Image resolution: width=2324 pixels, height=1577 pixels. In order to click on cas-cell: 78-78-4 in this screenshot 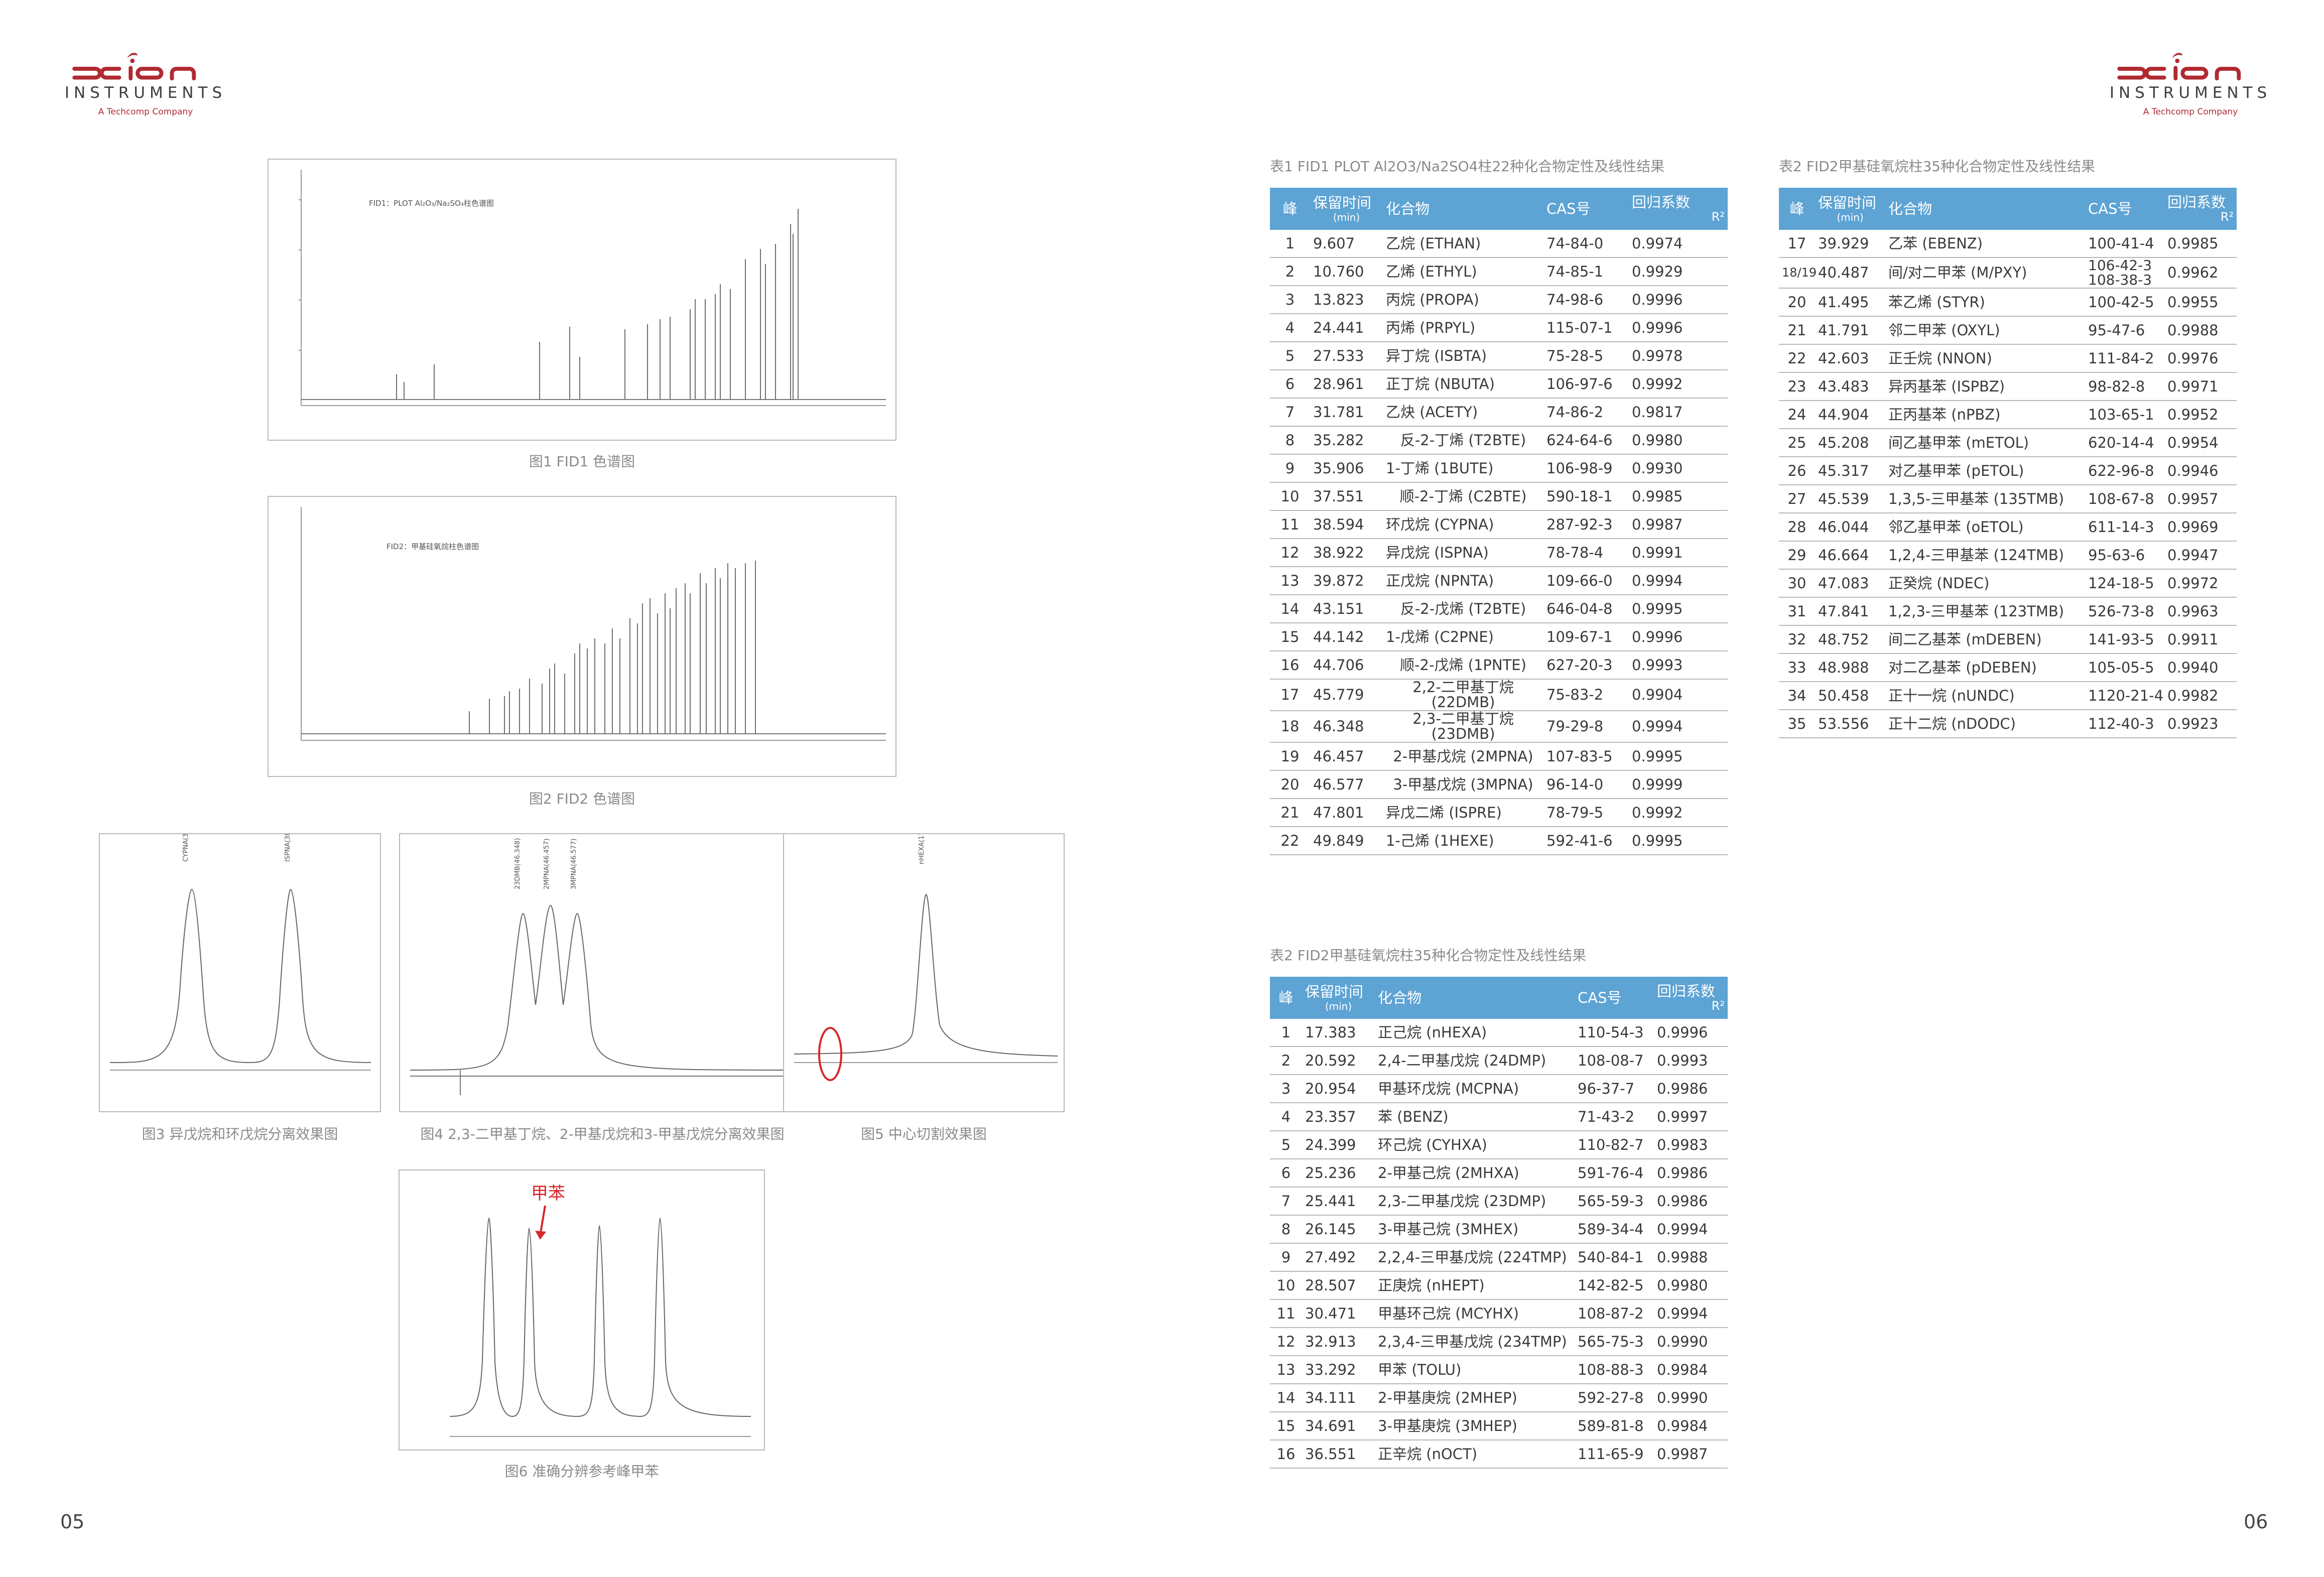, I will do `click(1586, 553)`.